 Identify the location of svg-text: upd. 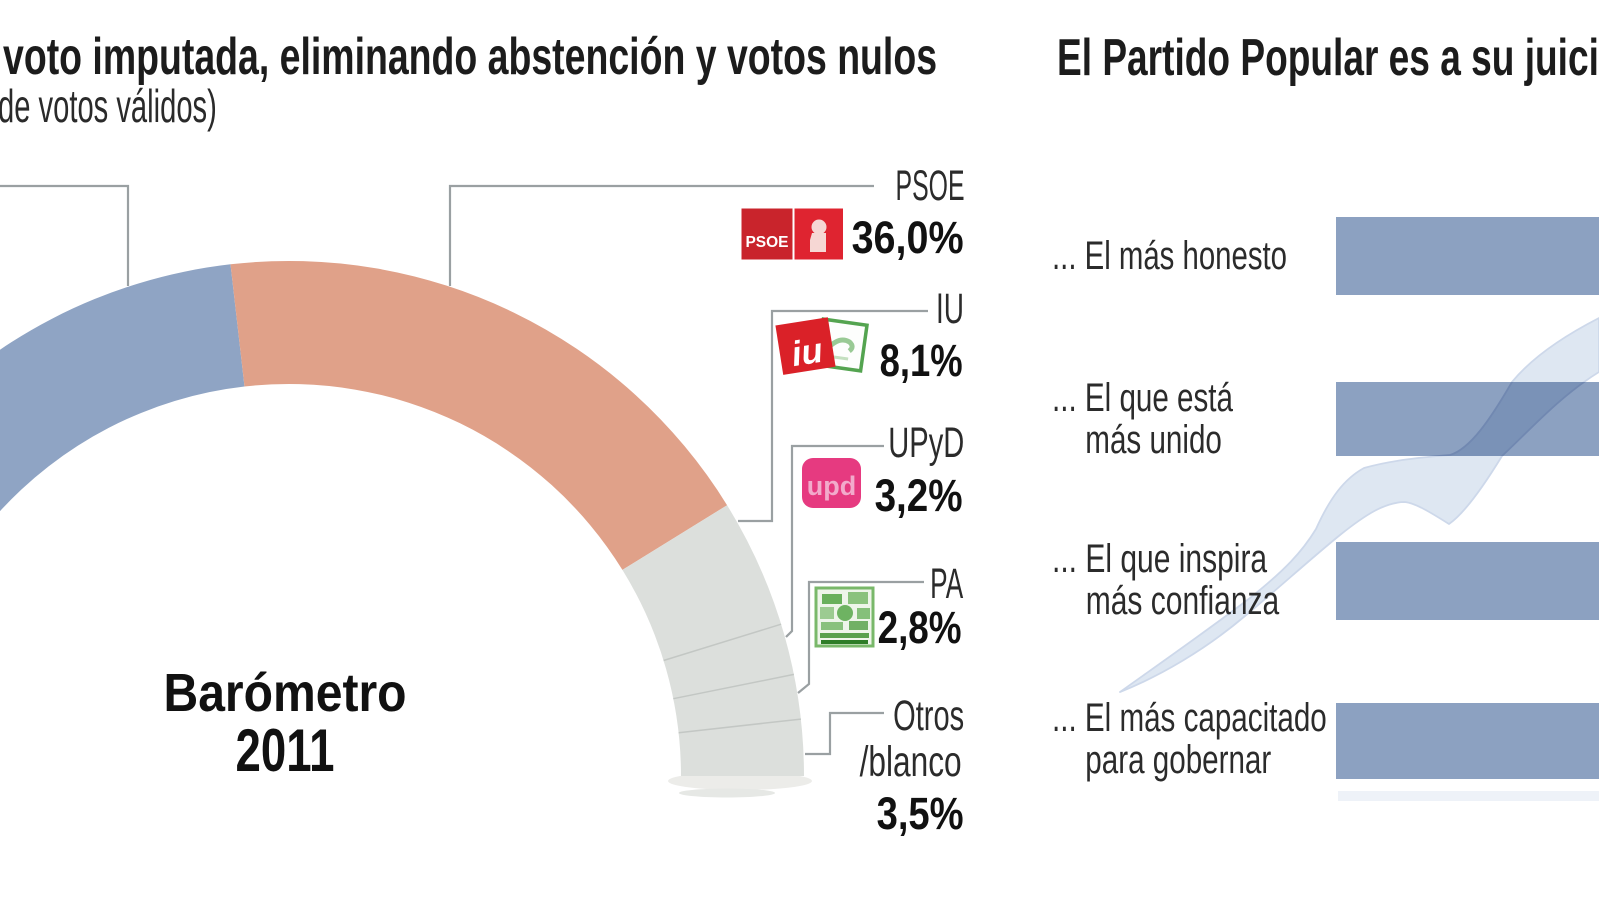
(831, 486).